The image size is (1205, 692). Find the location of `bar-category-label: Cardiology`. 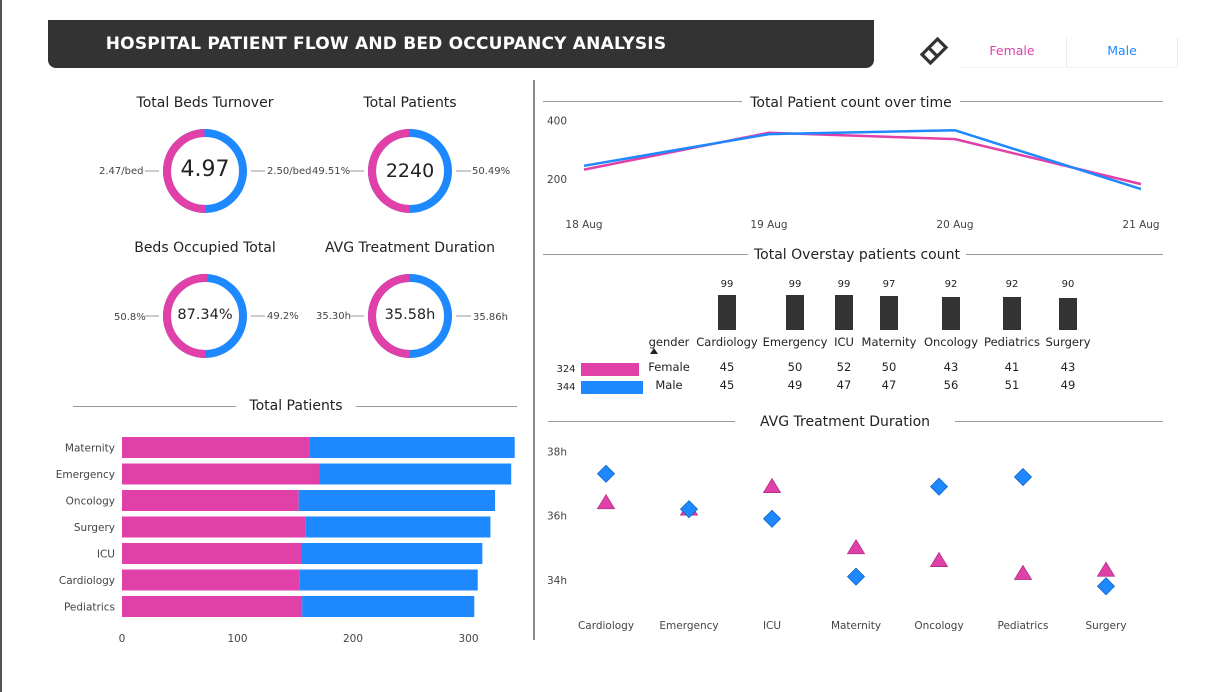

bar-category-label: Cardiology is located at coordinates (87, 581).